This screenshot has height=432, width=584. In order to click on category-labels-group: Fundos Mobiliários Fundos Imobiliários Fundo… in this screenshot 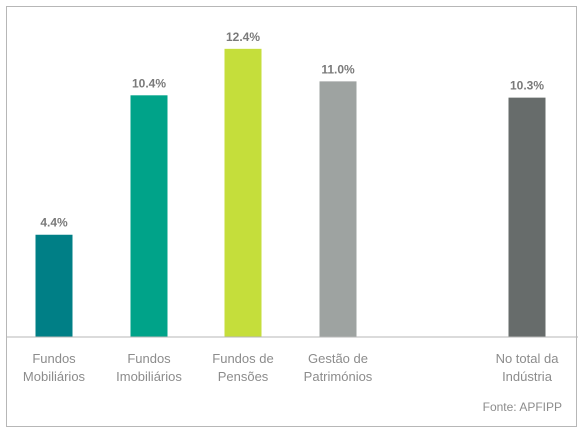, I will do `click(291, 367)`.